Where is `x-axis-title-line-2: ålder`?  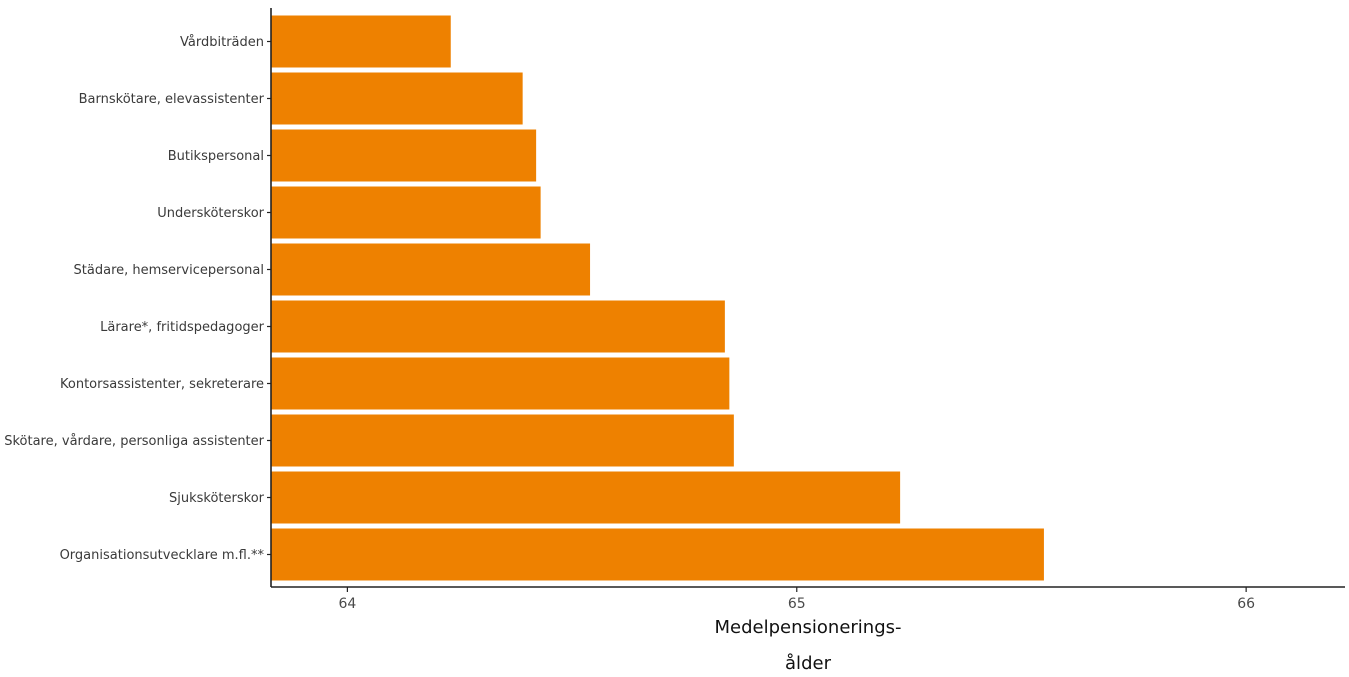
x-axis-title-line-2: ålder is located at coordinates (808, 663).